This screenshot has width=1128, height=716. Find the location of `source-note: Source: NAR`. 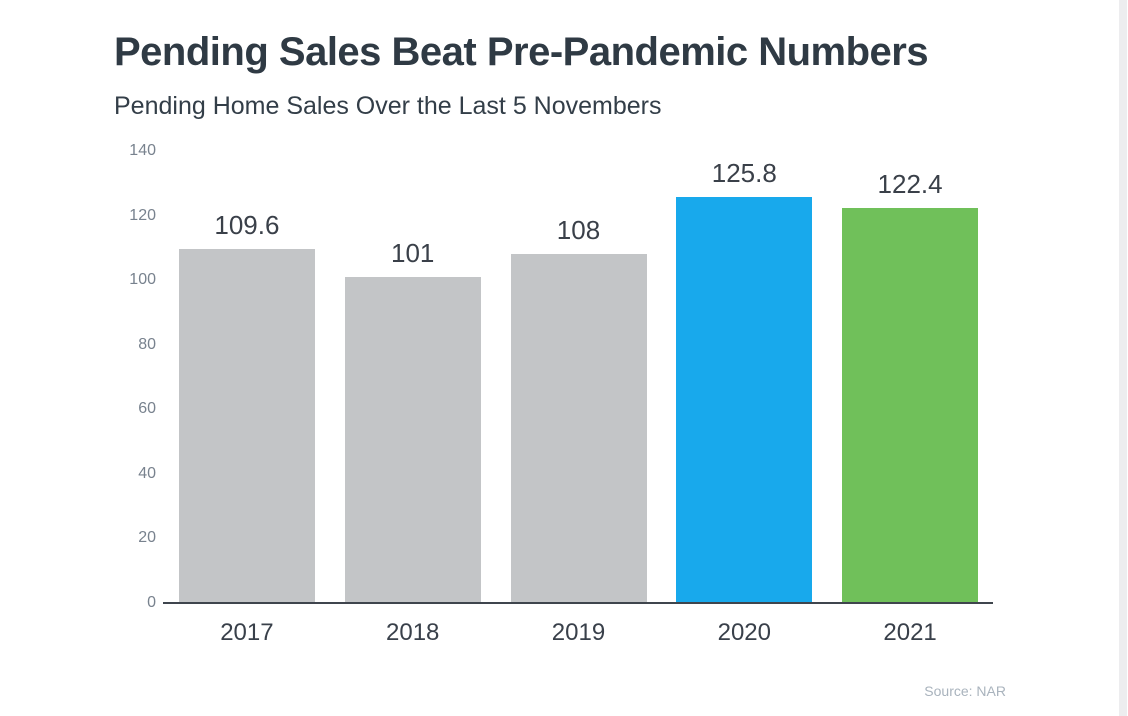

source-note: Source: NAR is located at coordinates (965, 691).